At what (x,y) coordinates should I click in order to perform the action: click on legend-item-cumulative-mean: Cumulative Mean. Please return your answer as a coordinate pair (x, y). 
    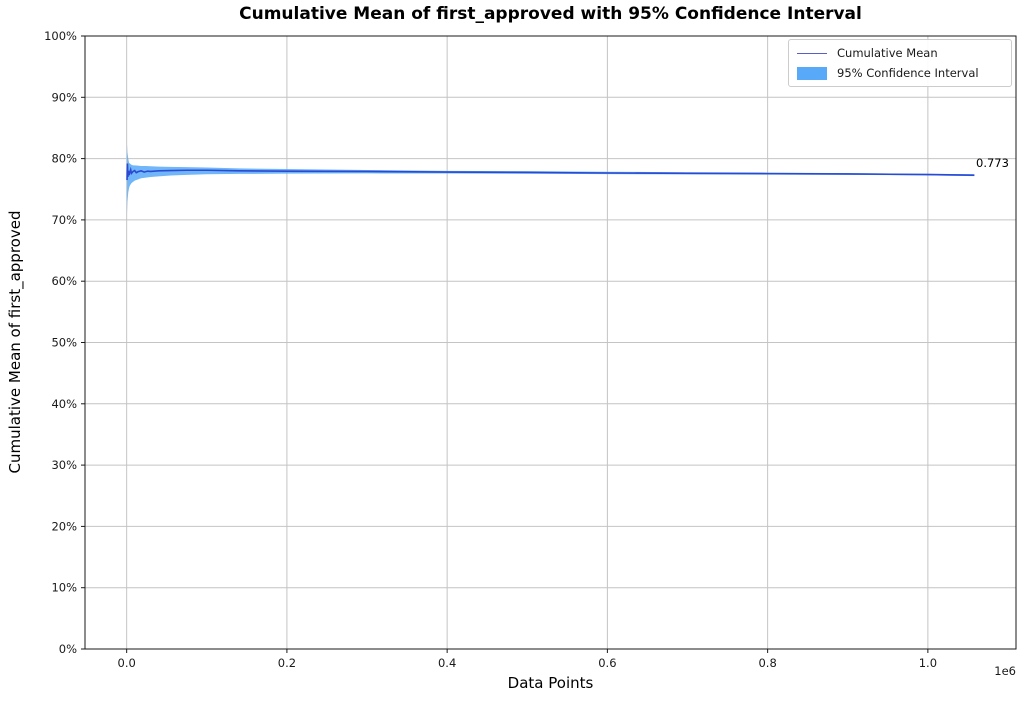
    Looking at the image, I should click on (900, 53).